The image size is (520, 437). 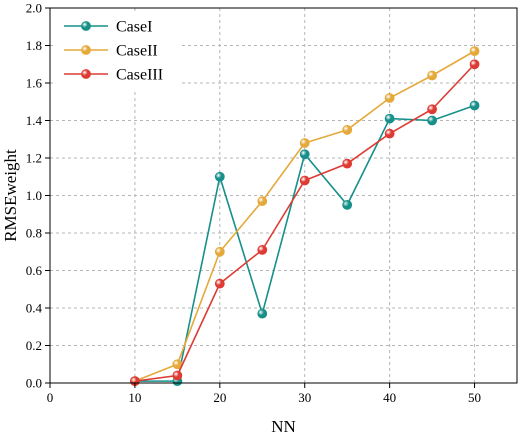 What do you see at coordinates (34, 8) in the screenshot?
I see `y-tick-label: 2.0` at bounding box center [34, 8].